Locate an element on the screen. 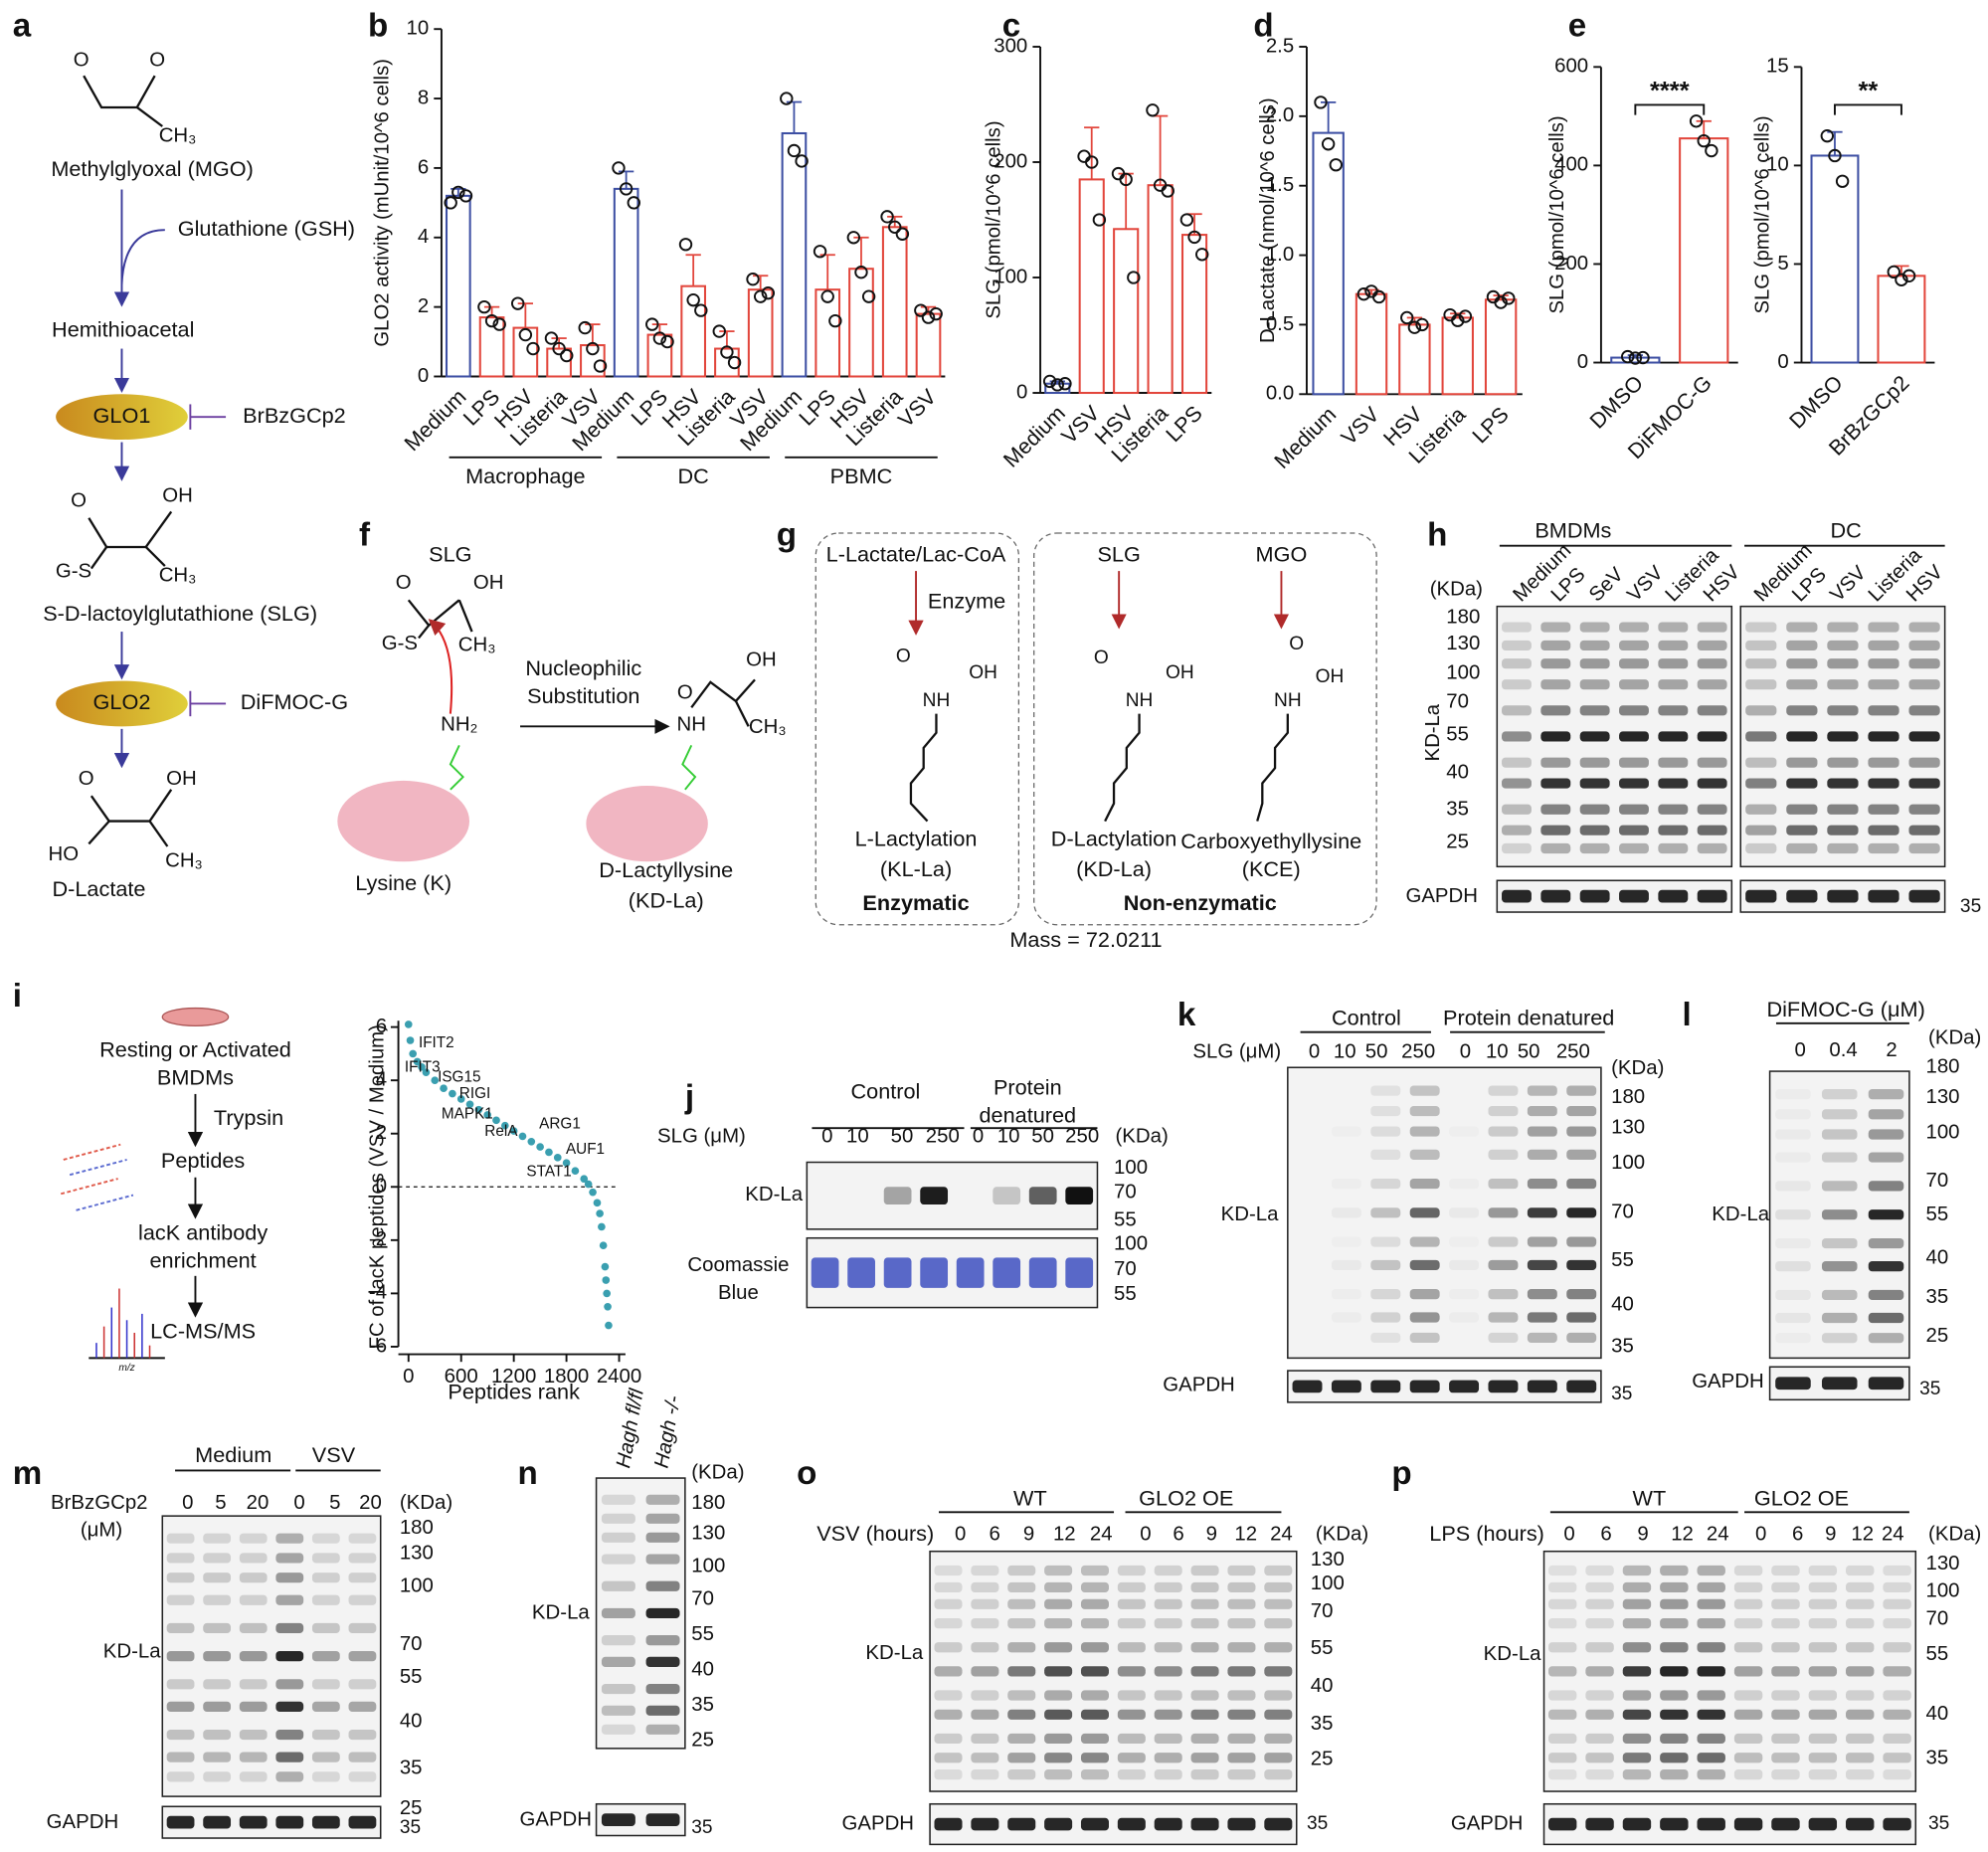 The width and height of the screenshot is (1988, 1852). blot is located at coordinates (1614, 736).